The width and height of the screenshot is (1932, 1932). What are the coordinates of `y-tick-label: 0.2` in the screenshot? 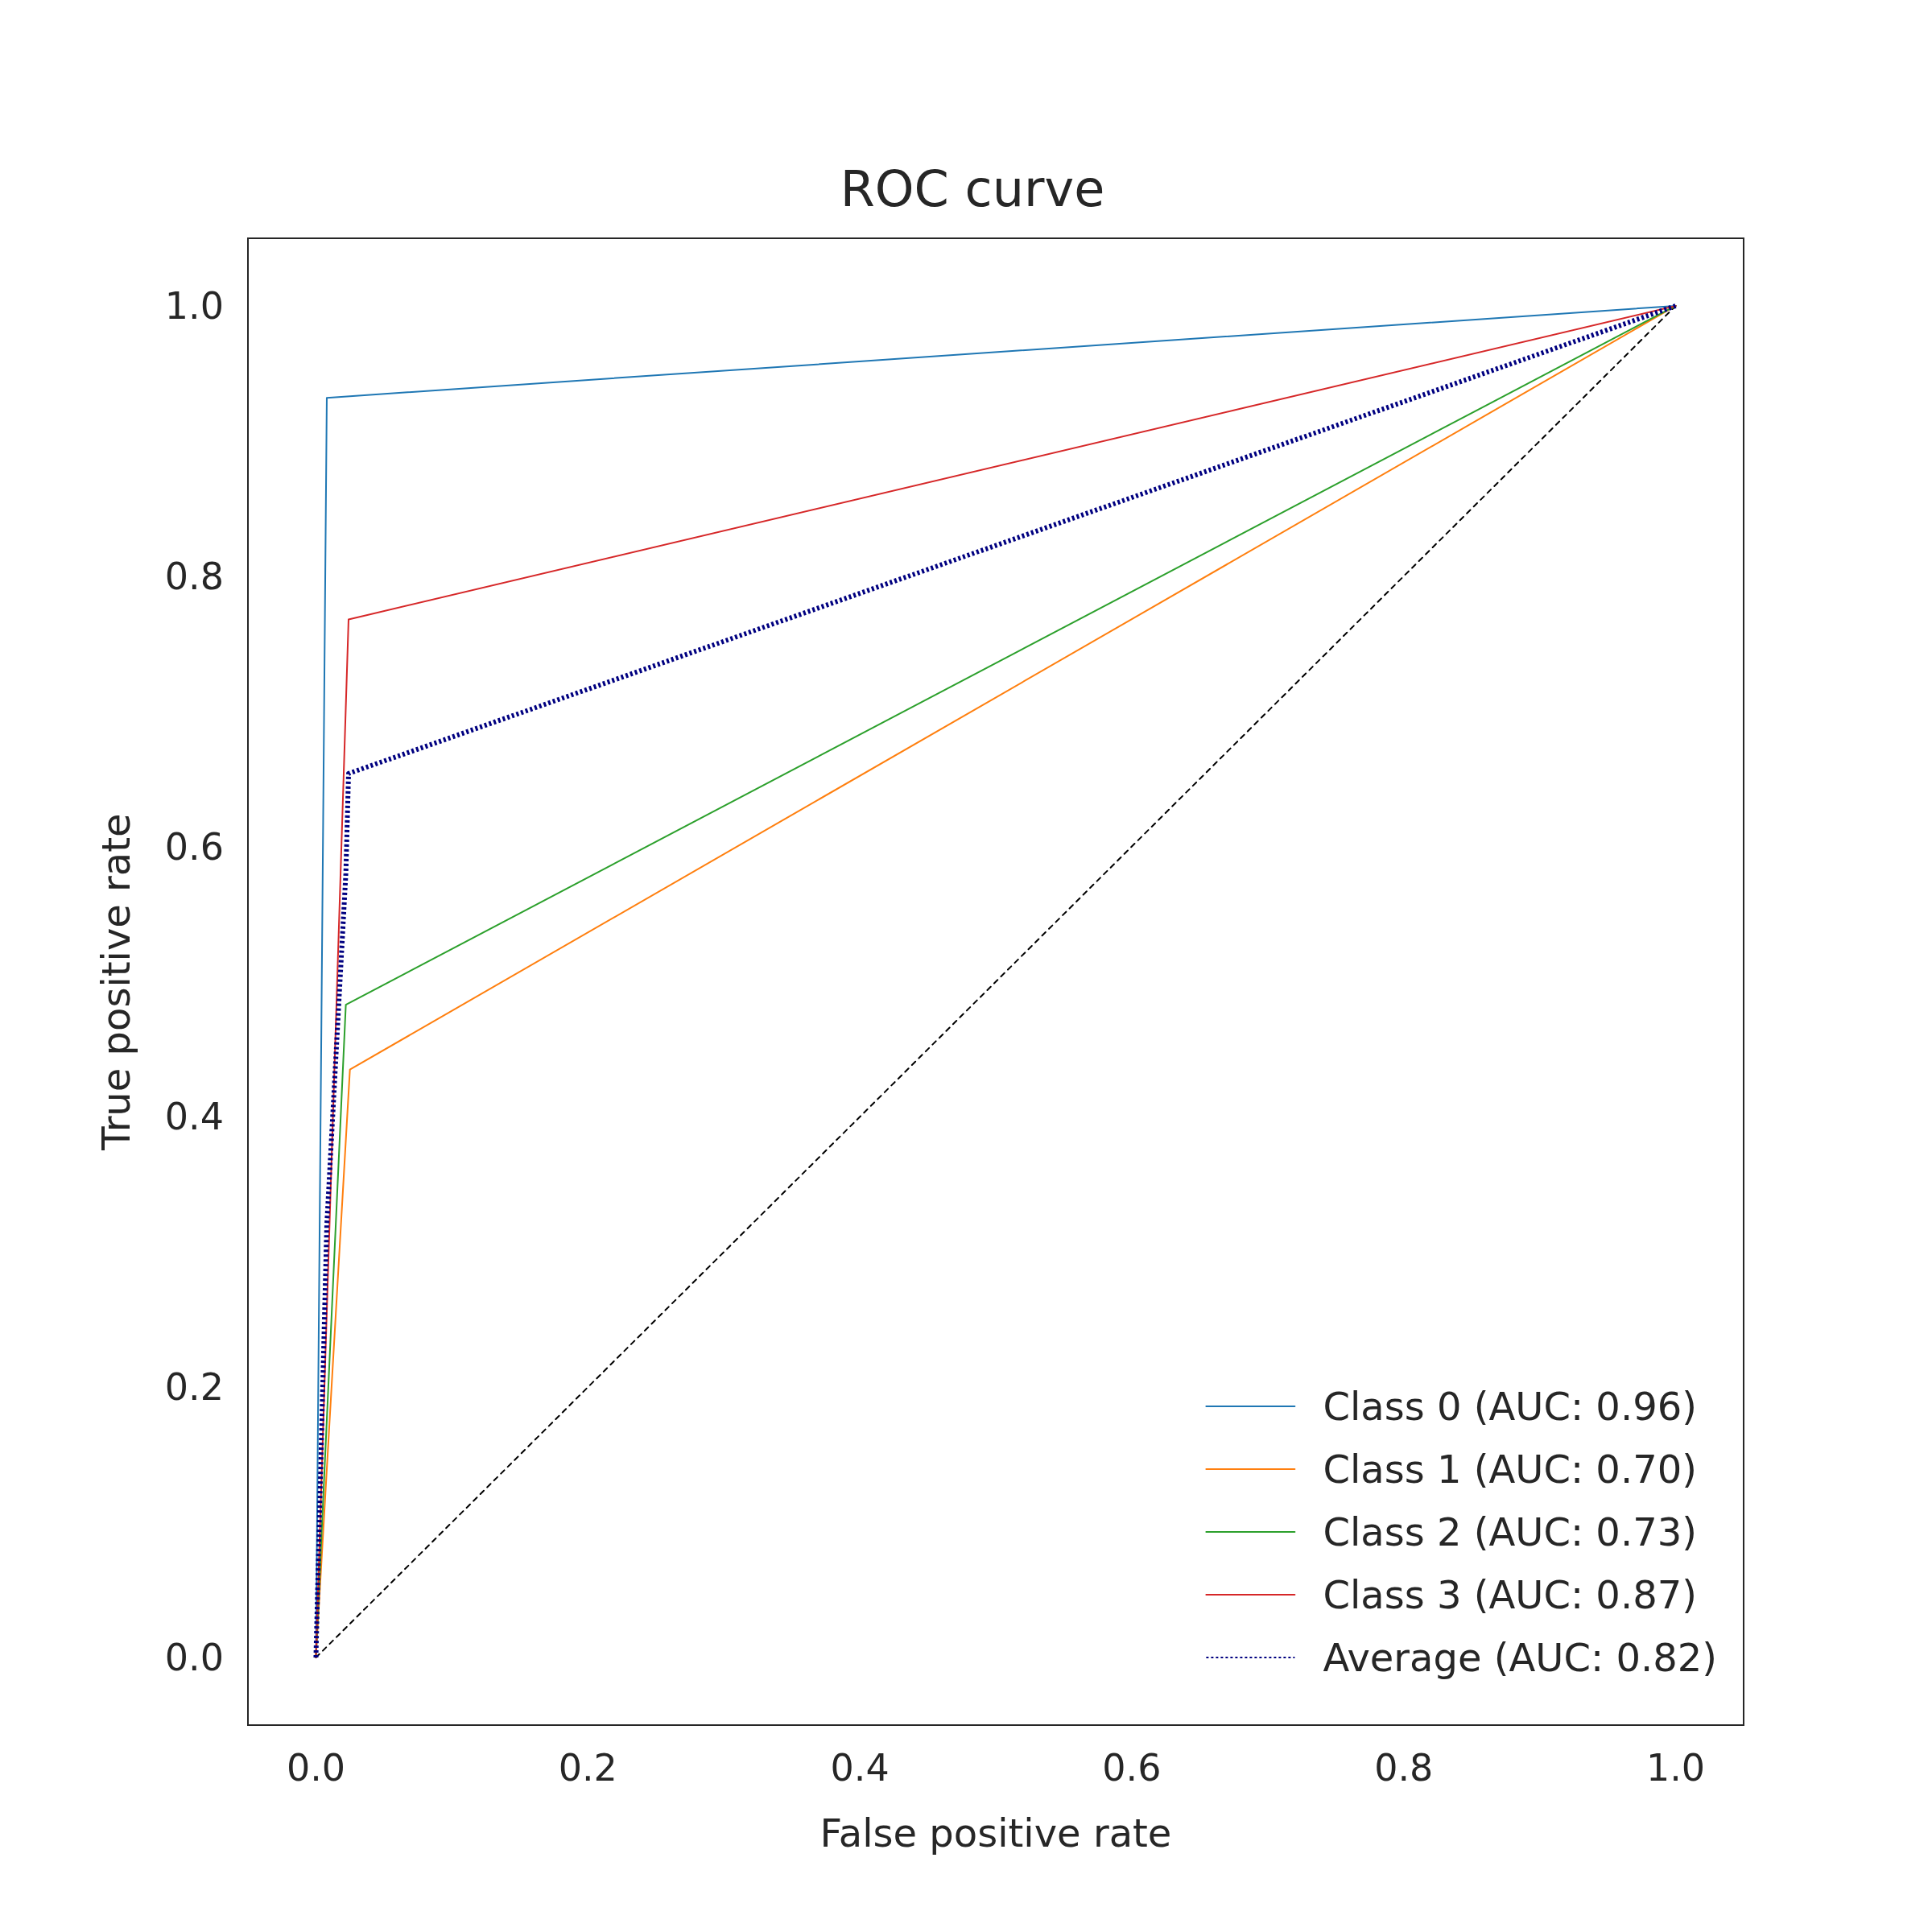 It's located at (194, 1387).